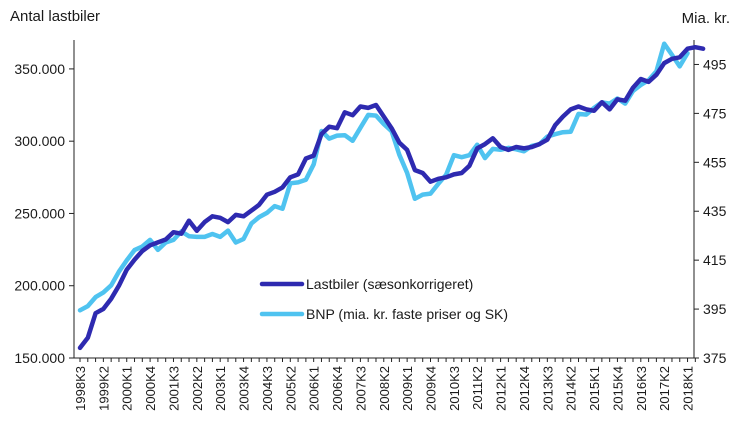 This screenshot has height=438, width=738. Describe the element at coordinates (55, 16) in the screenshot. I see `left-axis-title: Antal lastbiler` at that location.